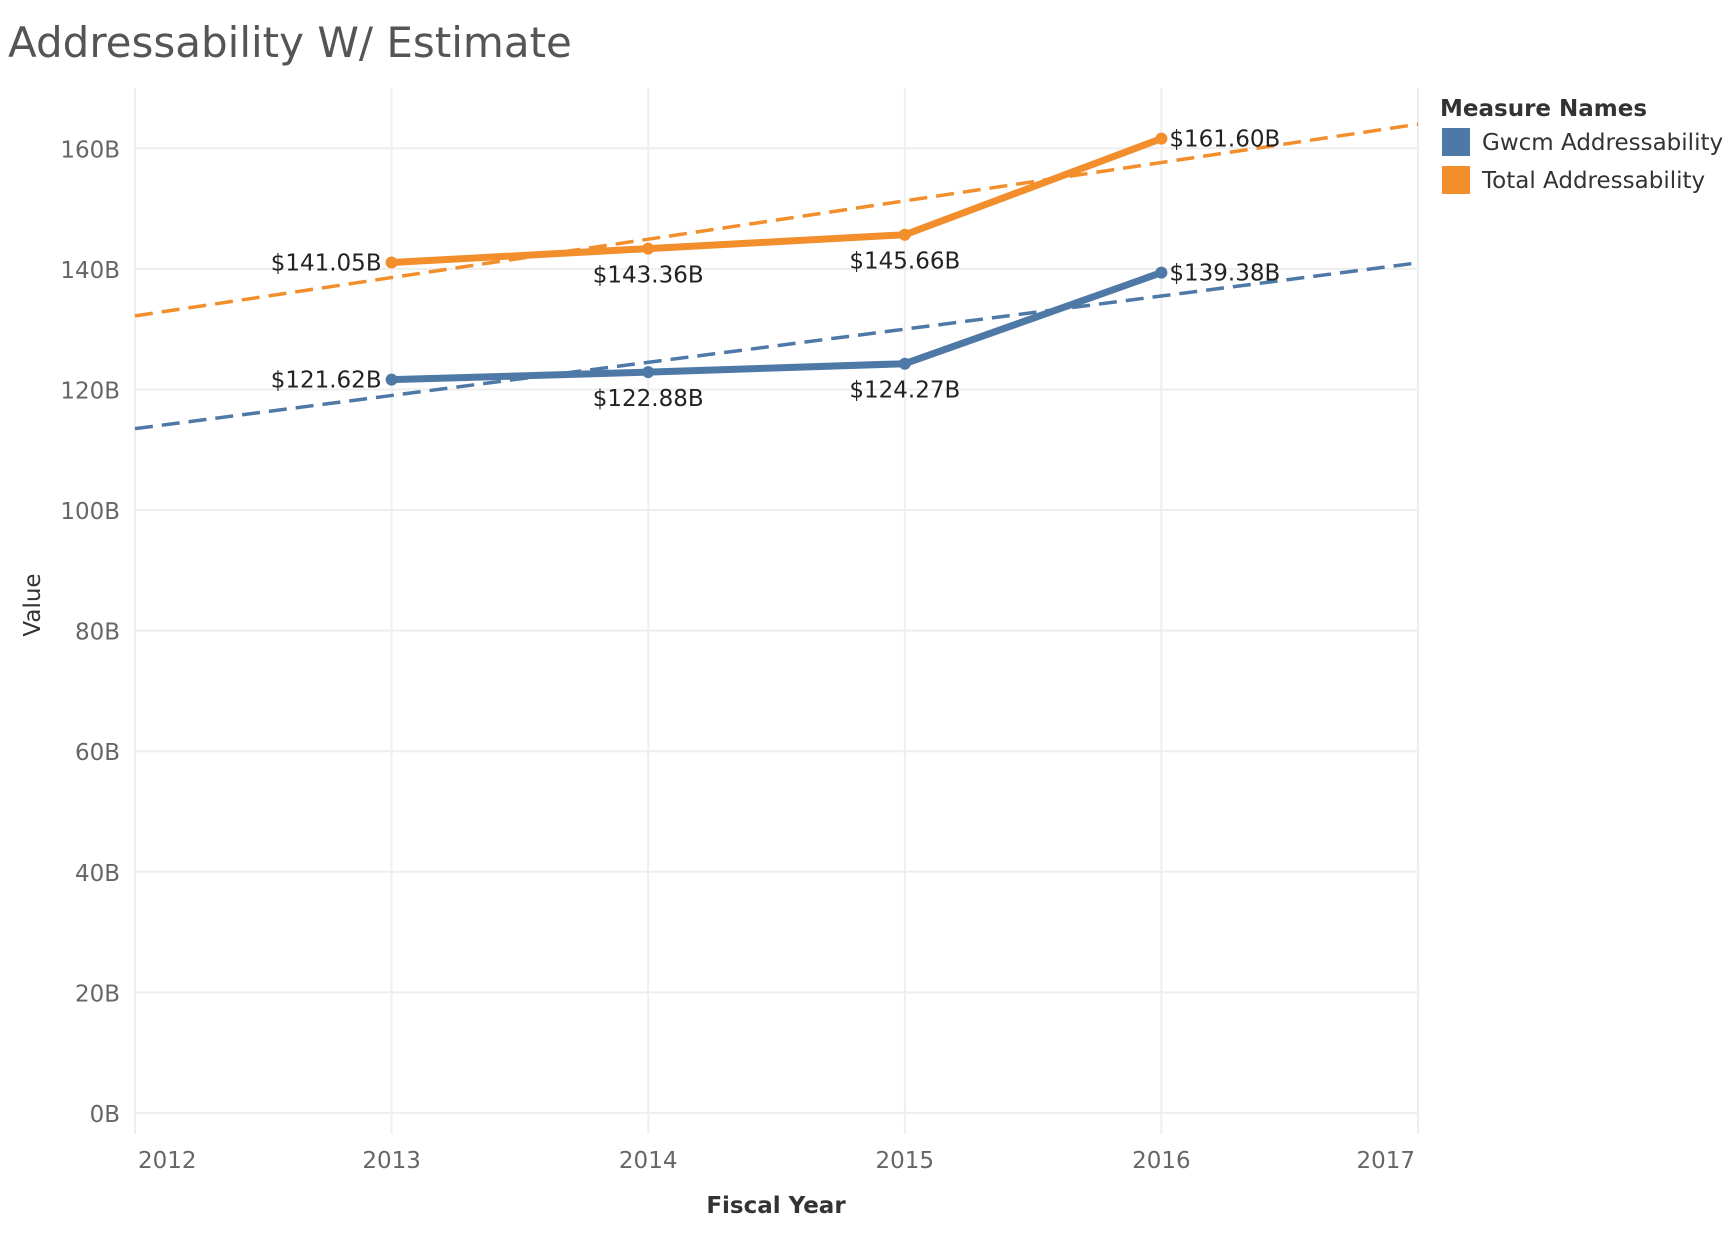 This screenshot has height=1236, width=1724. What do you see at coordinates (1582, 161) in the screenshot?
I see `legend-items: Gwcm Addressability Total Addressability` at bounding box center [1582, 161].